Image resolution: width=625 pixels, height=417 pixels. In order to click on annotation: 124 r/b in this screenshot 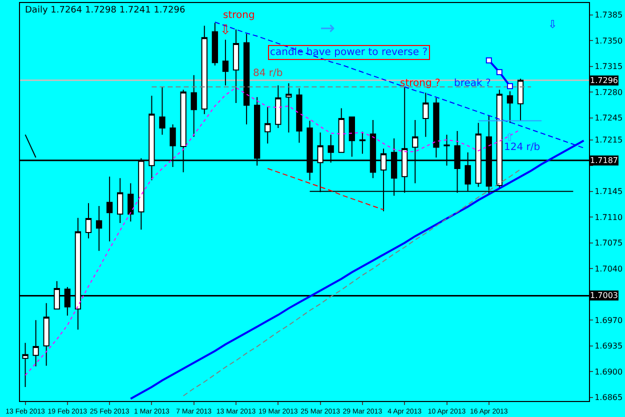, I will do `click(522, 147)`.